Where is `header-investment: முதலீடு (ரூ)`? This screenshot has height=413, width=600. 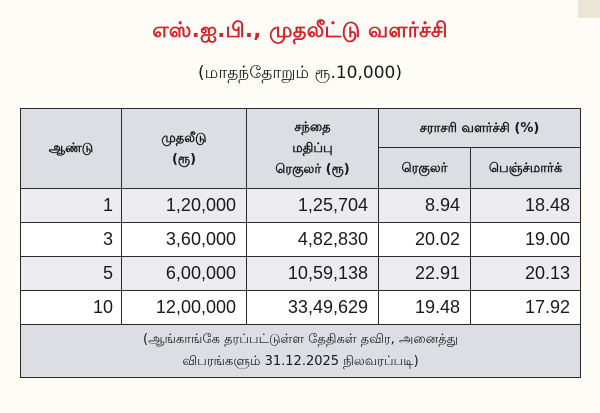
header-investment: முதலீடு (ரூ) is located at coordinates (184, 148).